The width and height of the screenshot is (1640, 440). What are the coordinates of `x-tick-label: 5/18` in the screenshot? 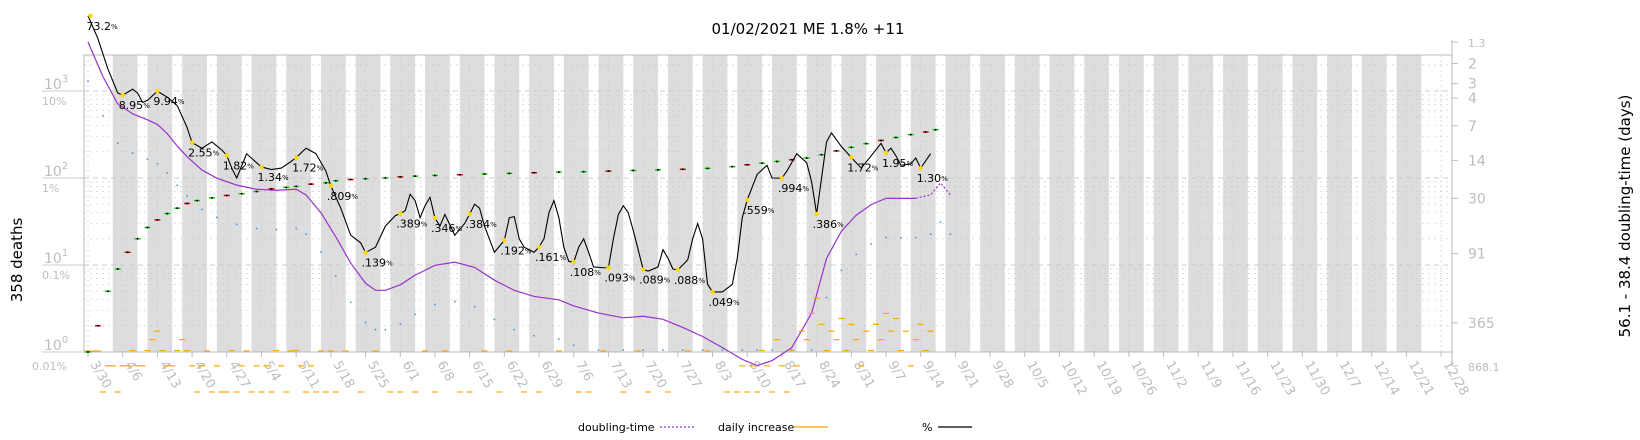 It's located at (343, 375).